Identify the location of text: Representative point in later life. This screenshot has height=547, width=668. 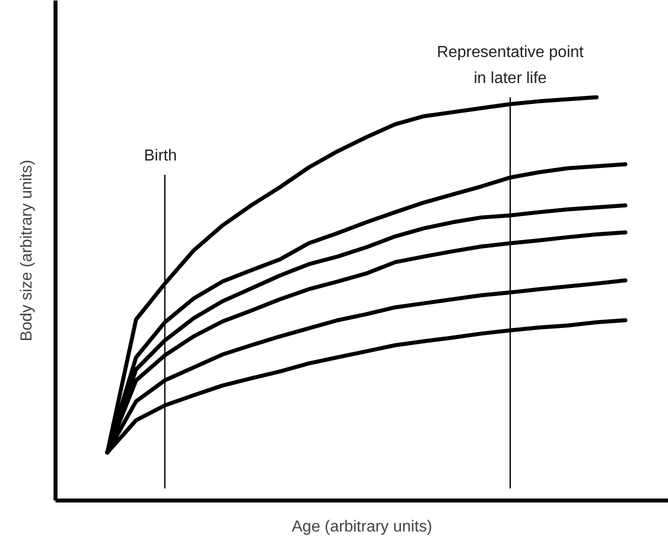
(510, 66).